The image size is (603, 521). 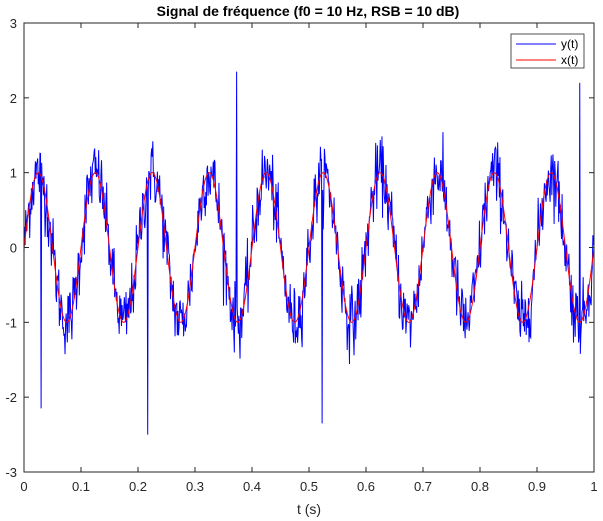 What do you see at coordinates (252, 486) in the screenshot?
I see `x-tick-label: 0.4` at bounding box center [252, 486].